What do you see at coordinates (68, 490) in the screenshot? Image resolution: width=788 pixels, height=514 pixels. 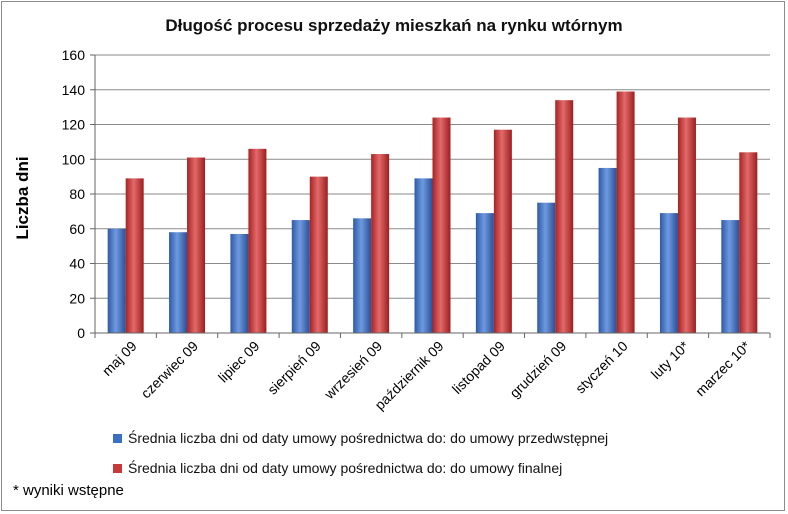 I see `footnote: * wyniki wstępne` at bounding box center [68, 490].